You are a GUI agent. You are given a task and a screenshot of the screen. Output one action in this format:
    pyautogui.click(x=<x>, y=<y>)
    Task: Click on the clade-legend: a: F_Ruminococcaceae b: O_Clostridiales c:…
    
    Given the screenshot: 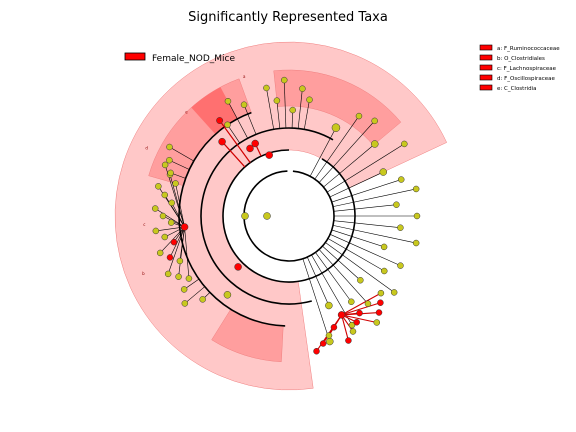 What is the action you would take?
    pyautogui.click(x=519, y=68)
    